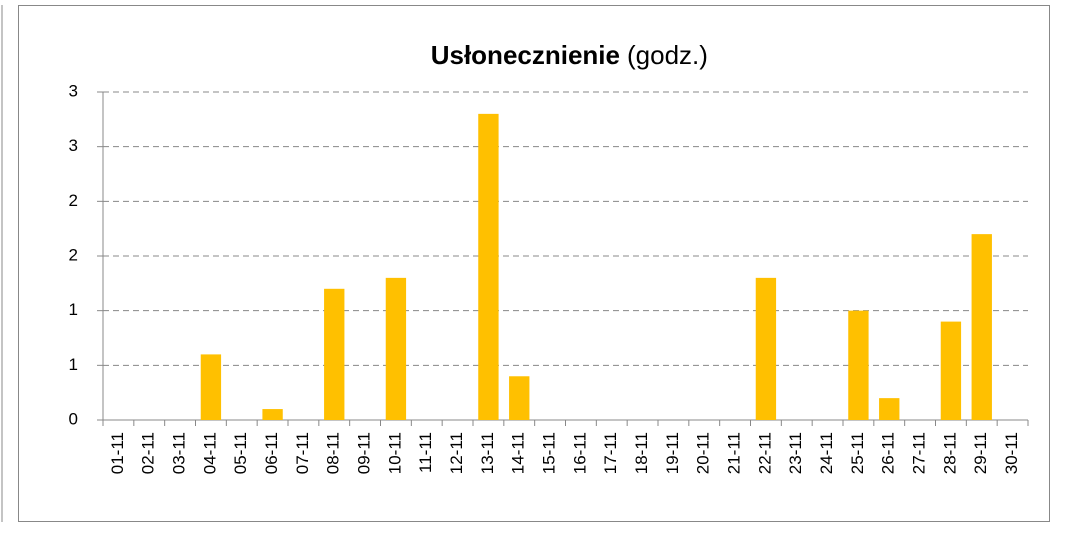 This screenshot has width=1066, height=533. I want to click on x-tick-label: 24-11, so click(826, 453).